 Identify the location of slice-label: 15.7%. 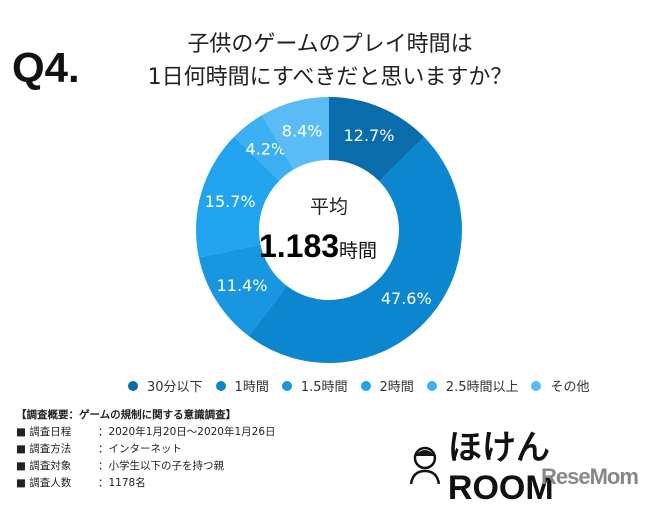
(230, 201).